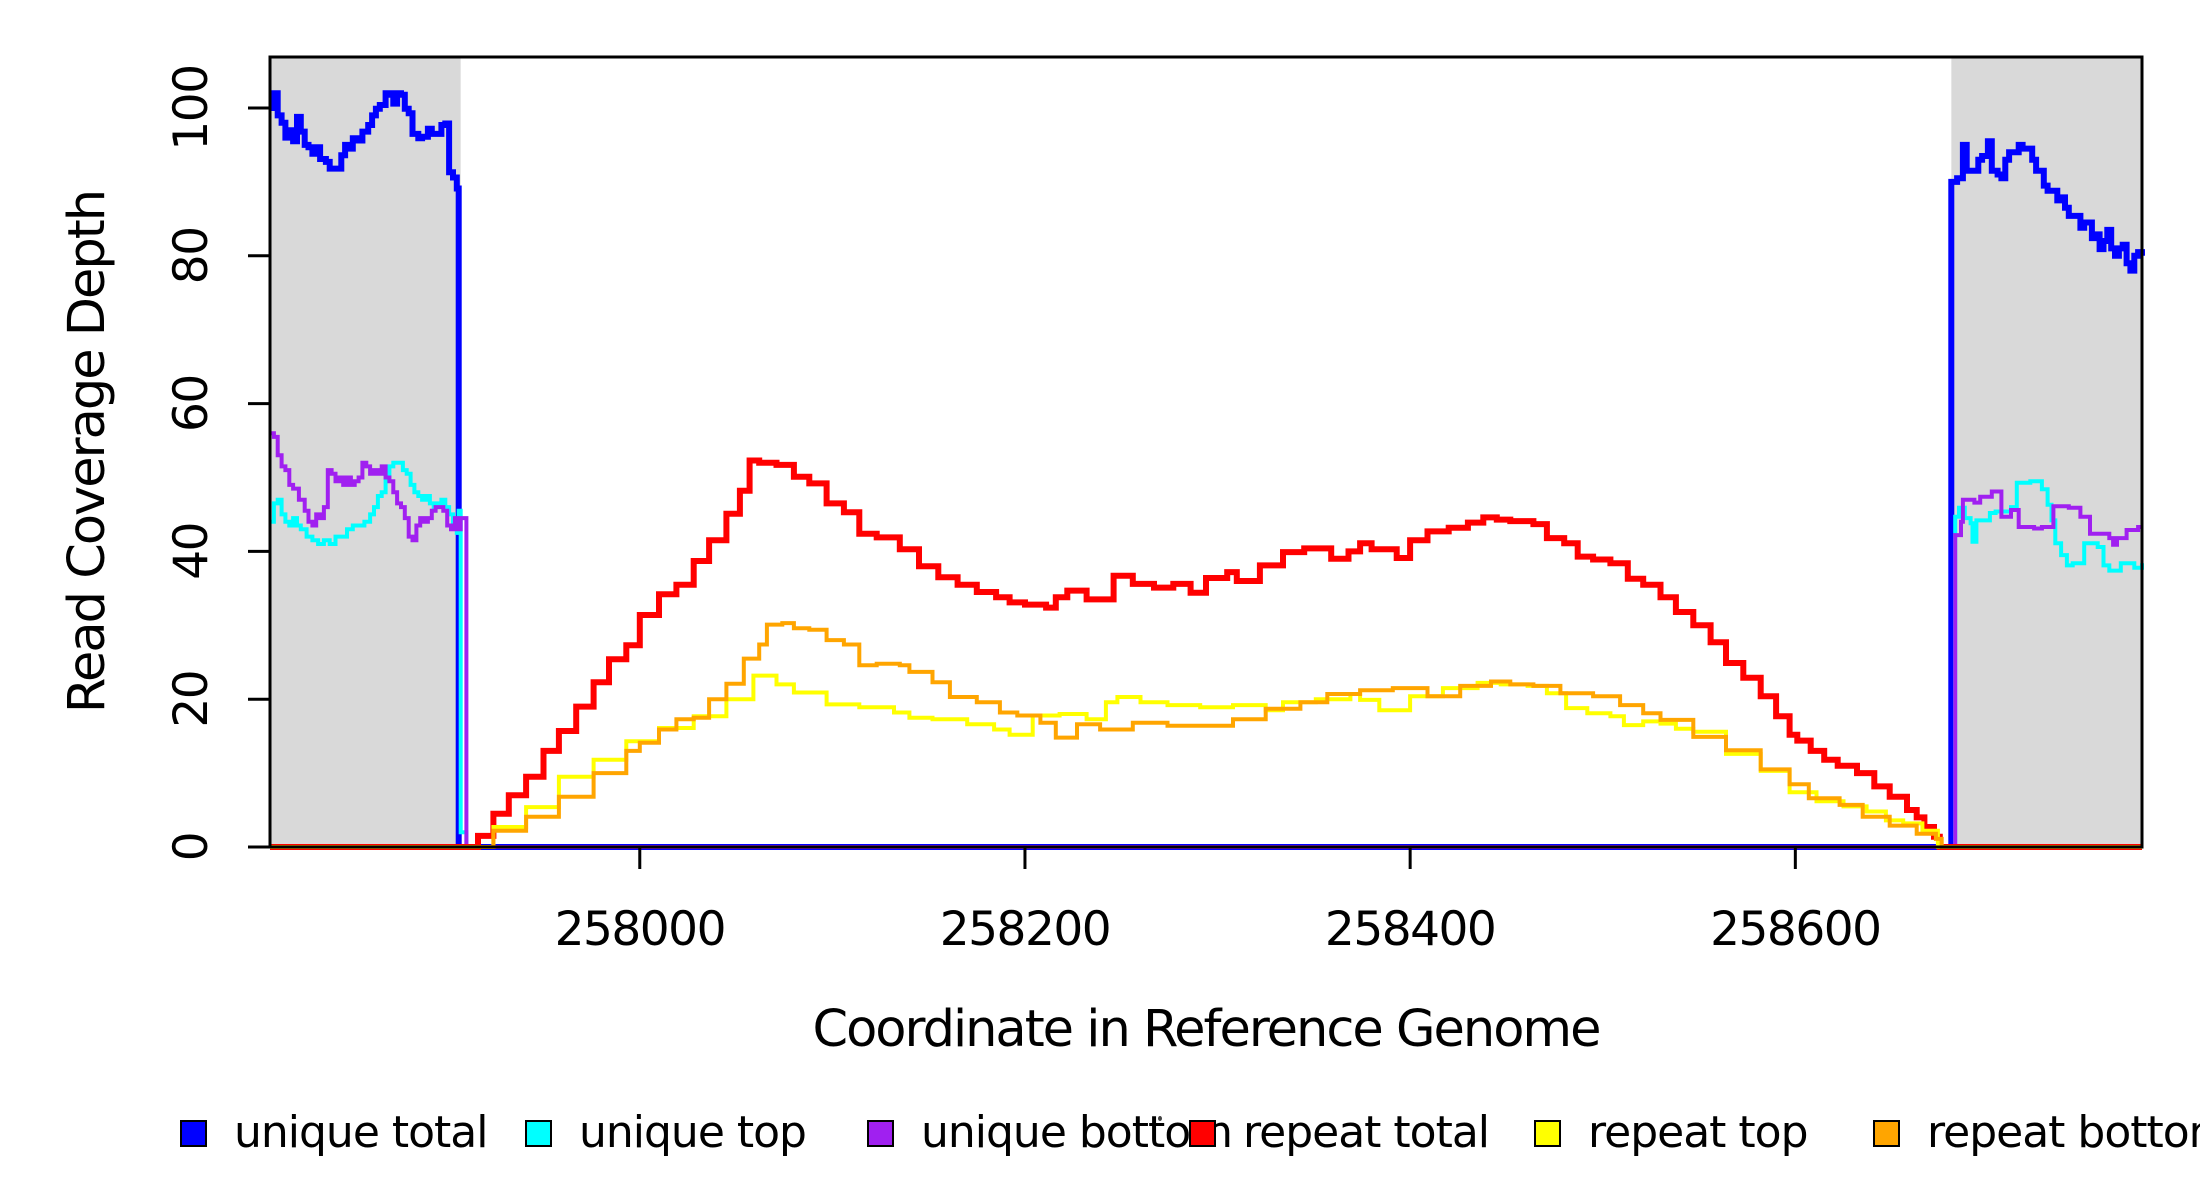 The height and width of the screenshot is (1204, 2200). I want to click on y-axis-ticks: 0 20 40 60 80 100, so click(217, 463).